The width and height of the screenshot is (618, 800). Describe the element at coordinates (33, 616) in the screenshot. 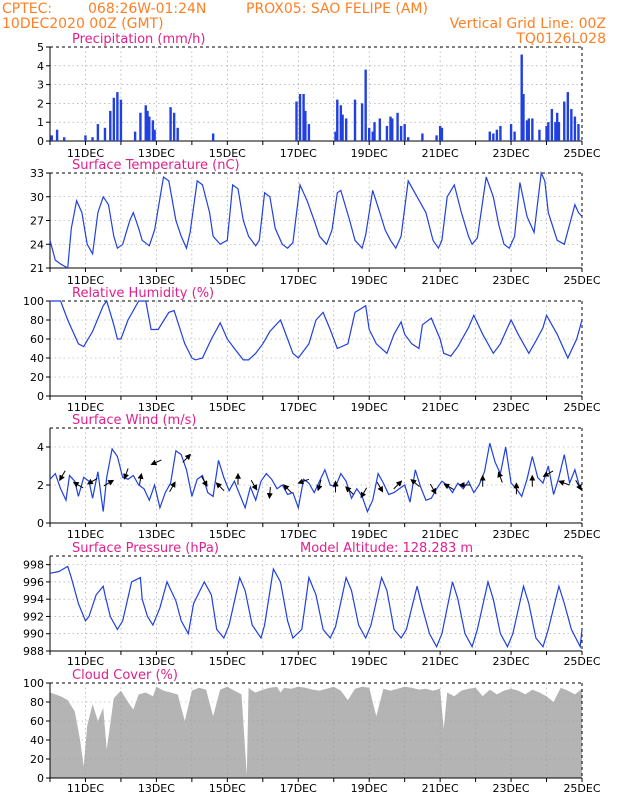

I see `pressure-ytick-label: 992` at that location.